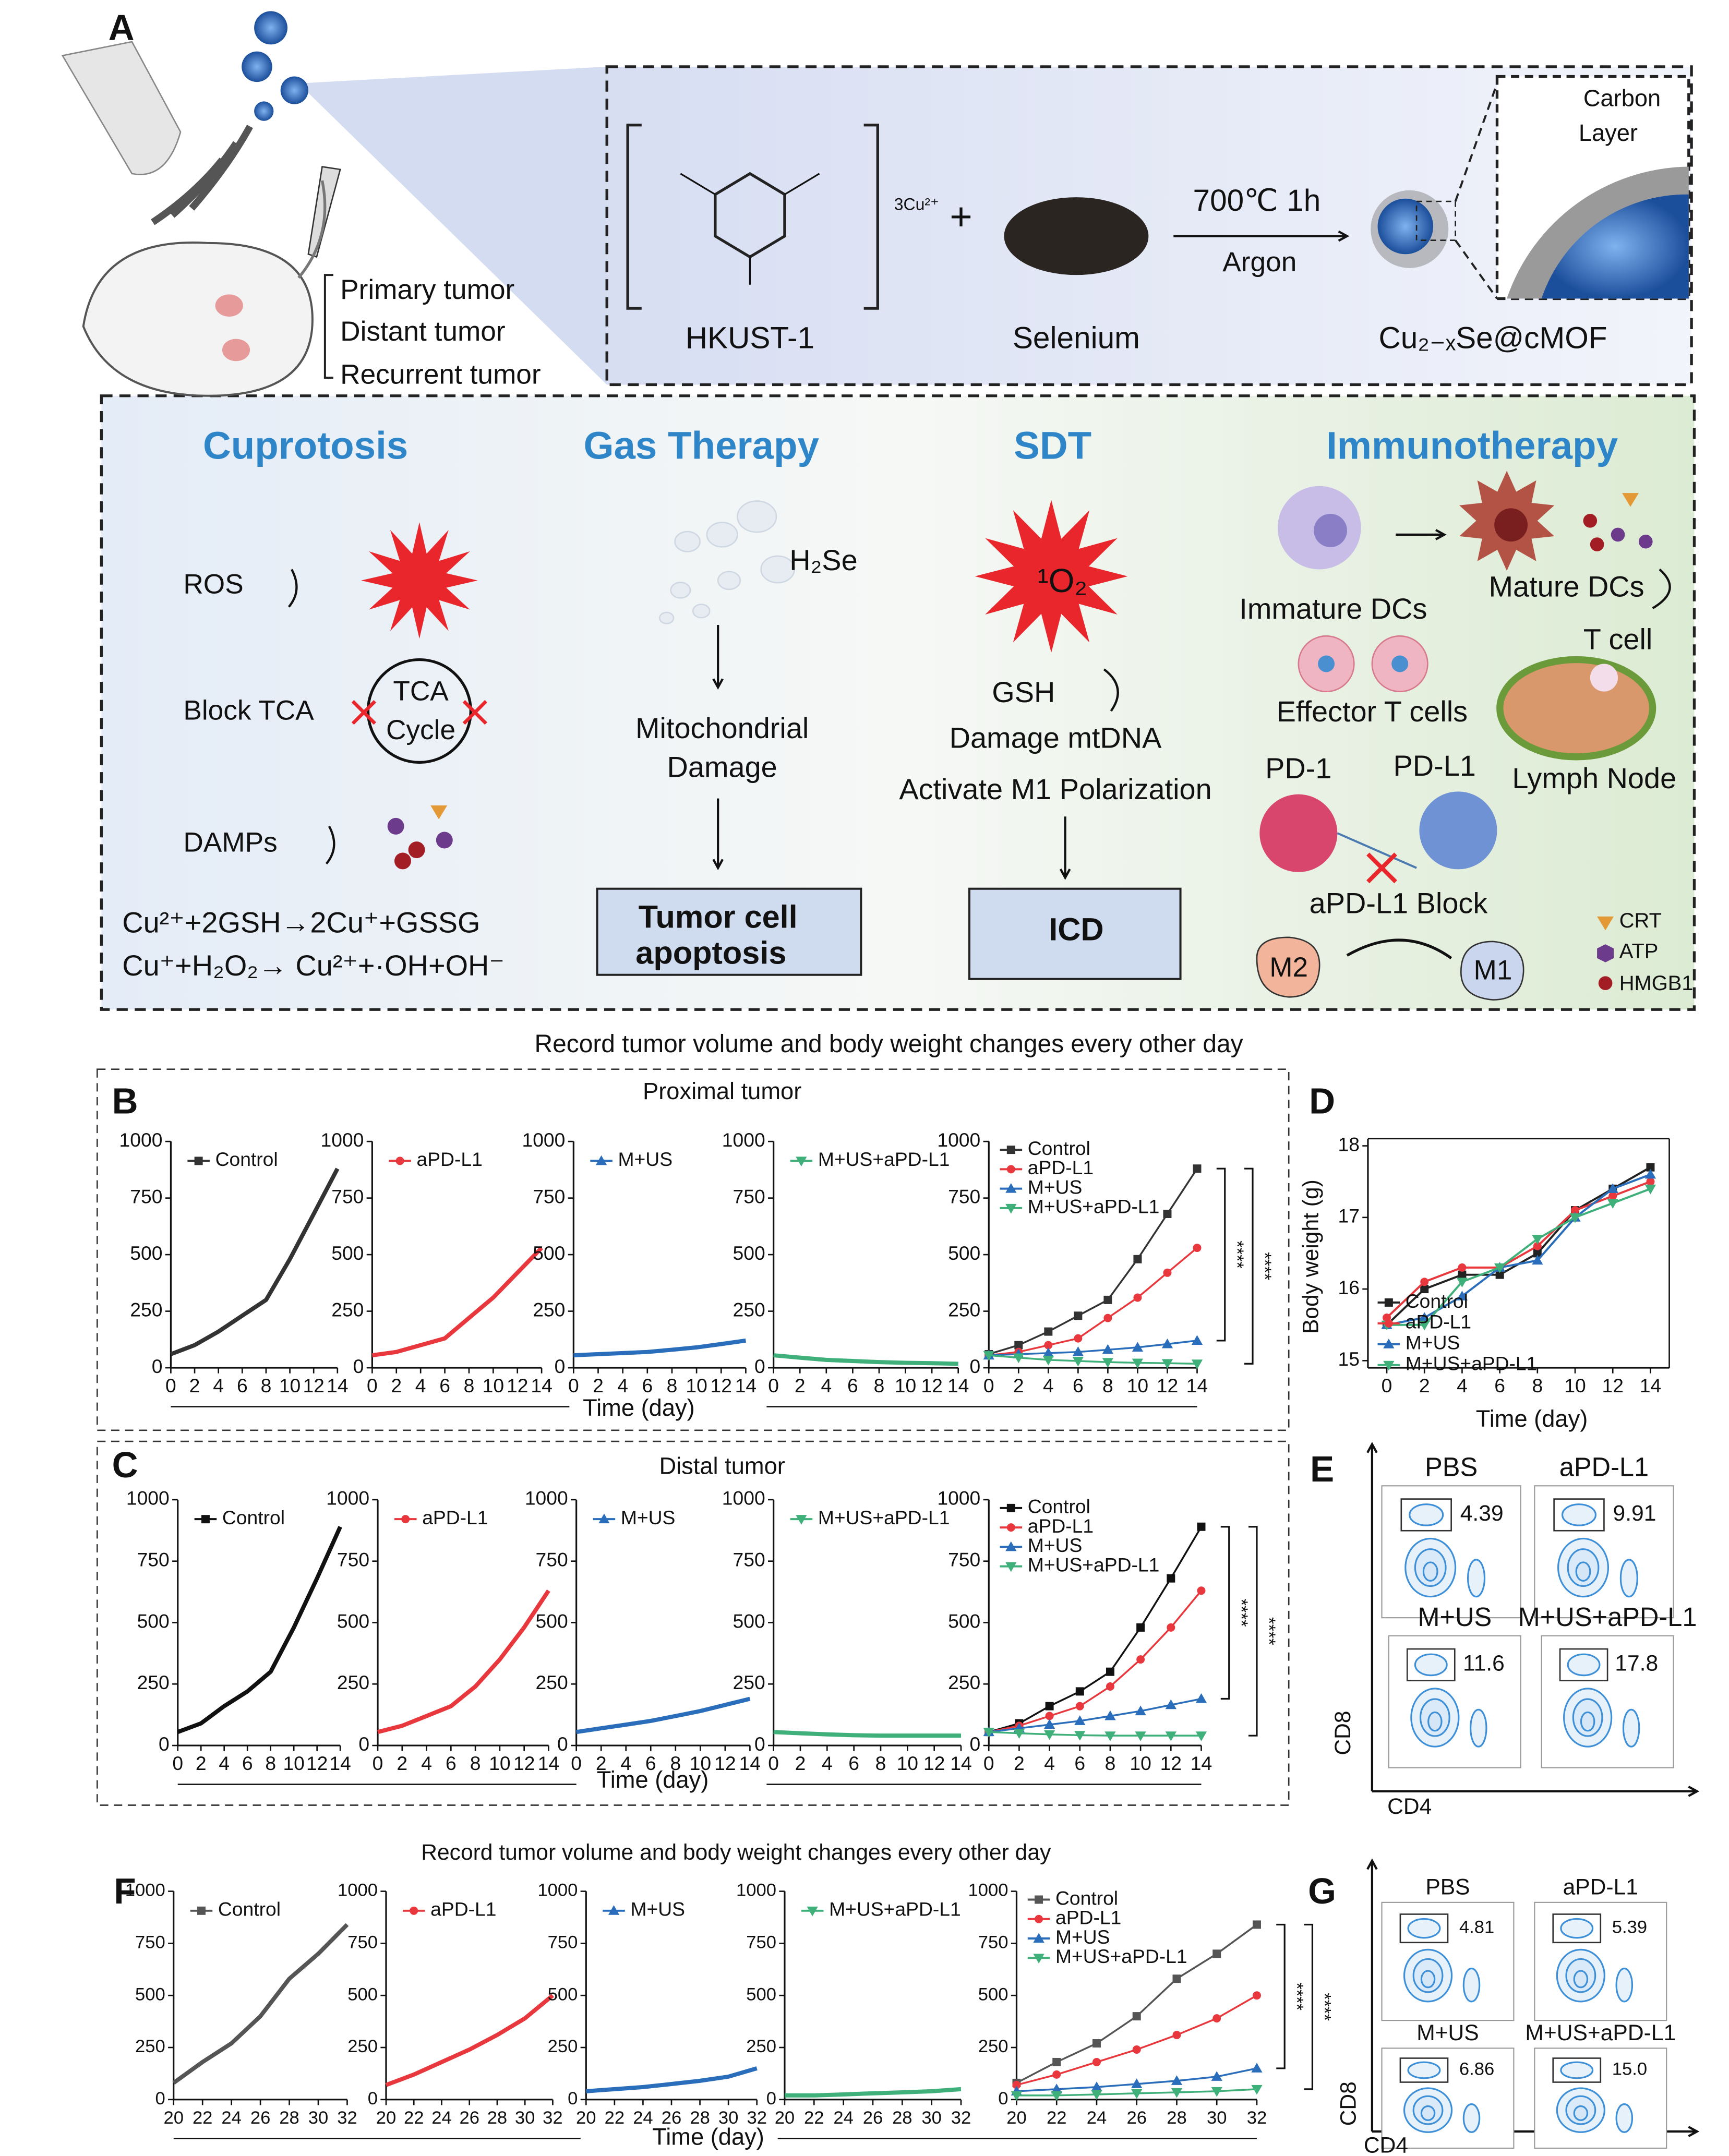 The image size is (1729, 2156). I want to click on label: 6.86, so click(1476, 2069).